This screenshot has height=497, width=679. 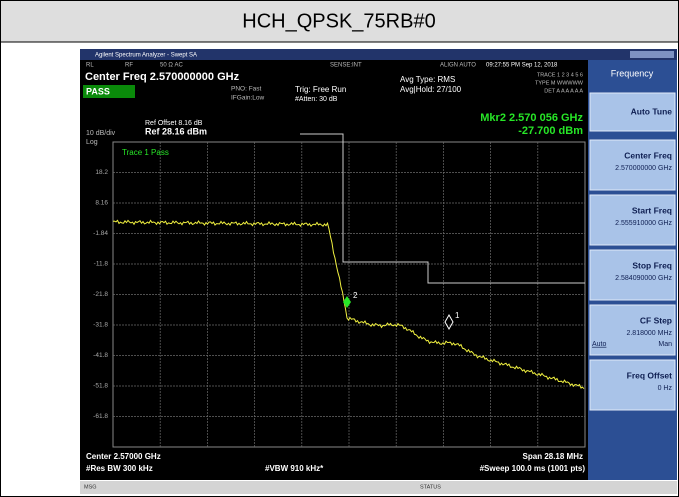 What do you see at coordinates (90, 66) in the screenshot?
I see `rl: RL` at bounding box center [90, 66].